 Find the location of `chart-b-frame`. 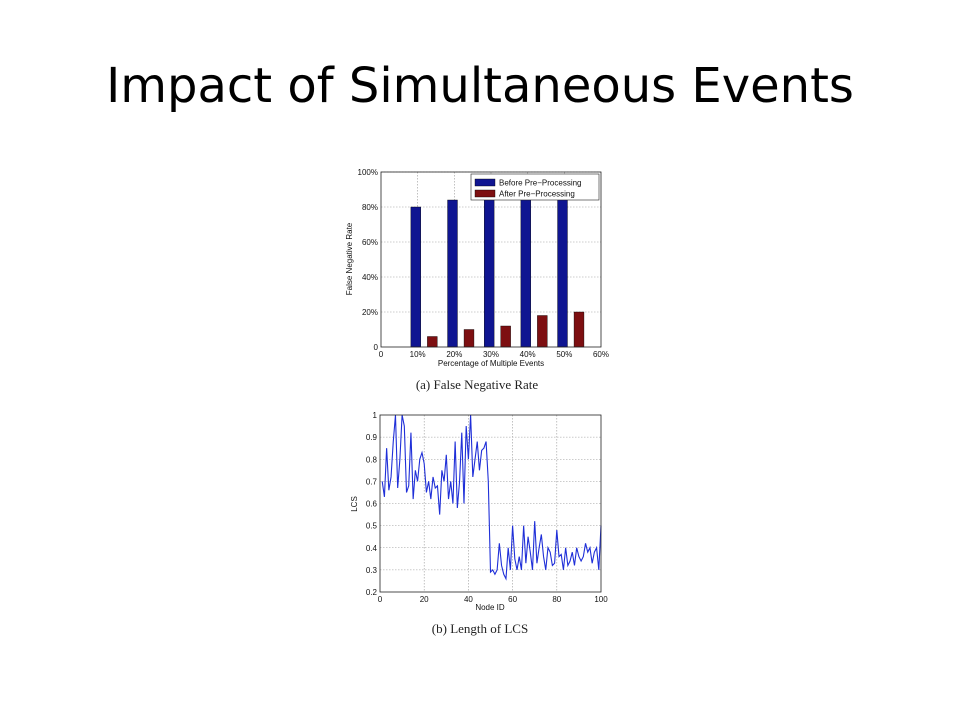

chart-b-frame is located at coordinates (490, 503).